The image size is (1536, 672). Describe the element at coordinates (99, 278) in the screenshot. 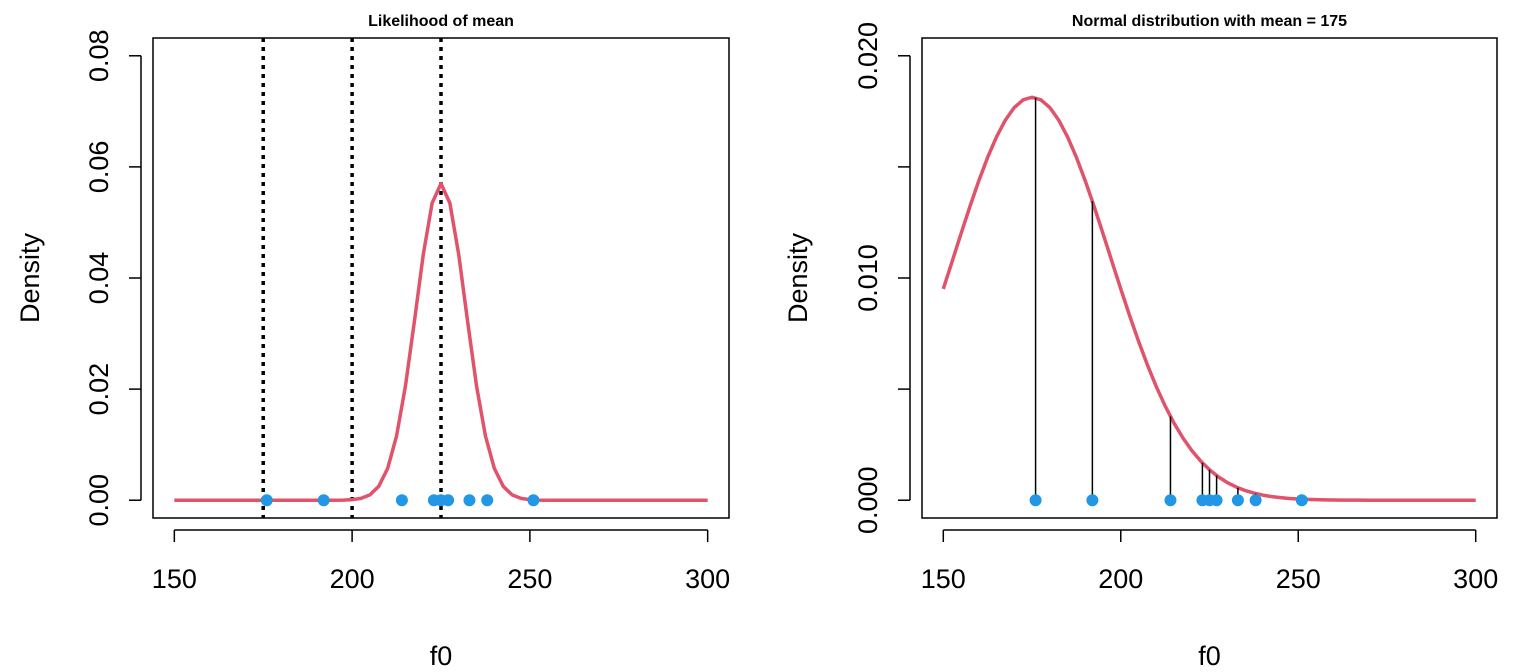

I see `y-tick-label: 0.04` at that location.